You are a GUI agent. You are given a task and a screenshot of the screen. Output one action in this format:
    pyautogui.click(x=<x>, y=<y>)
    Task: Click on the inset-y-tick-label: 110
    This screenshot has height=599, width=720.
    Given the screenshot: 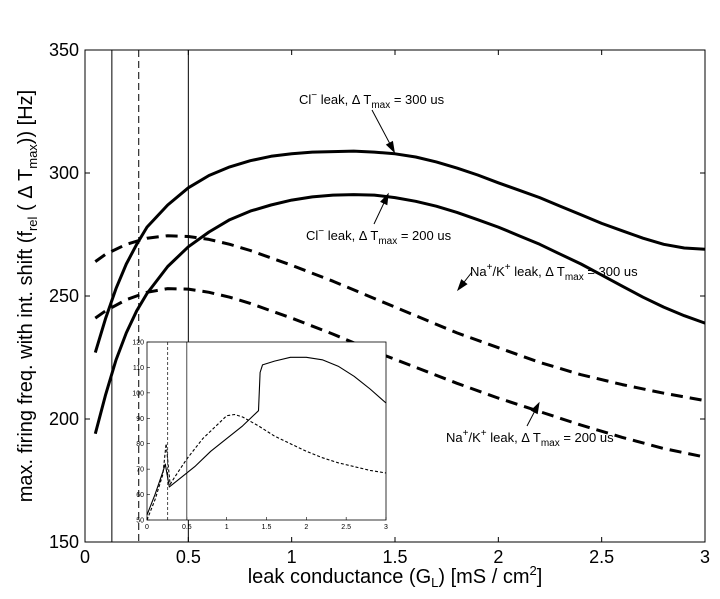 What is the action you would take?
    pyautogui.click(x=138, y=368)
    